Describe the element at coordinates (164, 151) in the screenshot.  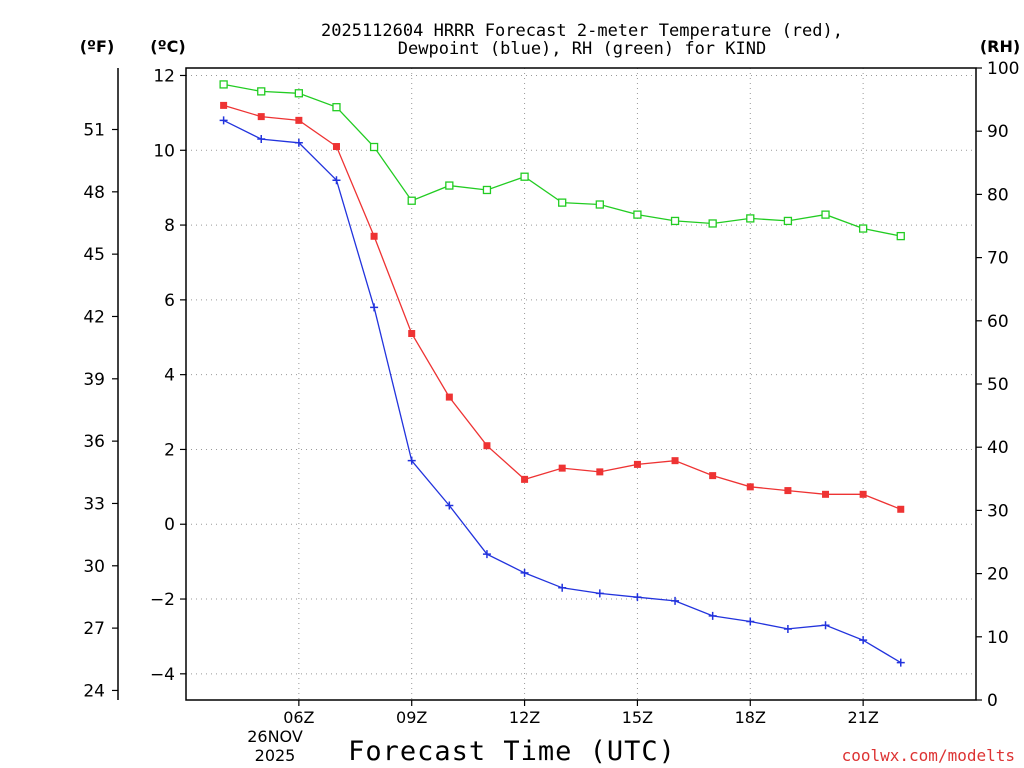
I see `c-tick-label: 10` at that location.